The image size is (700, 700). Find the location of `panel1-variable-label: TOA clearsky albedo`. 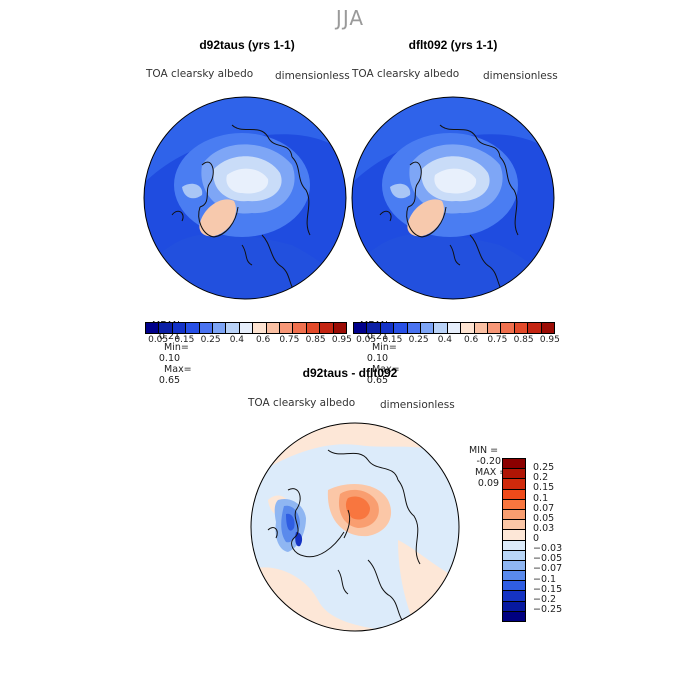

panel1-variable-label: TOA clearsky albedo is located at coordinates (200, 74).